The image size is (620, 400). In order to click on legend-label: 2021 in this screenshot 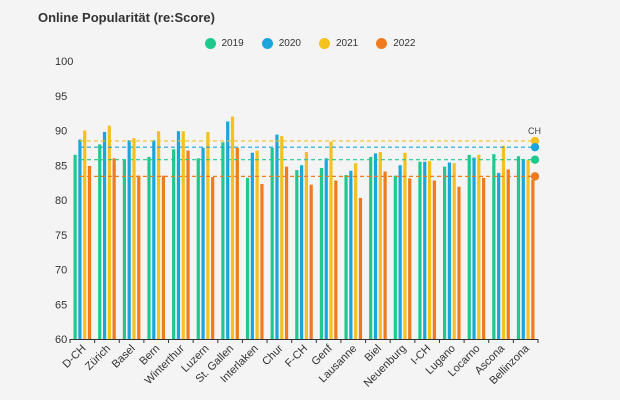, I will do `click(347, 43)`.